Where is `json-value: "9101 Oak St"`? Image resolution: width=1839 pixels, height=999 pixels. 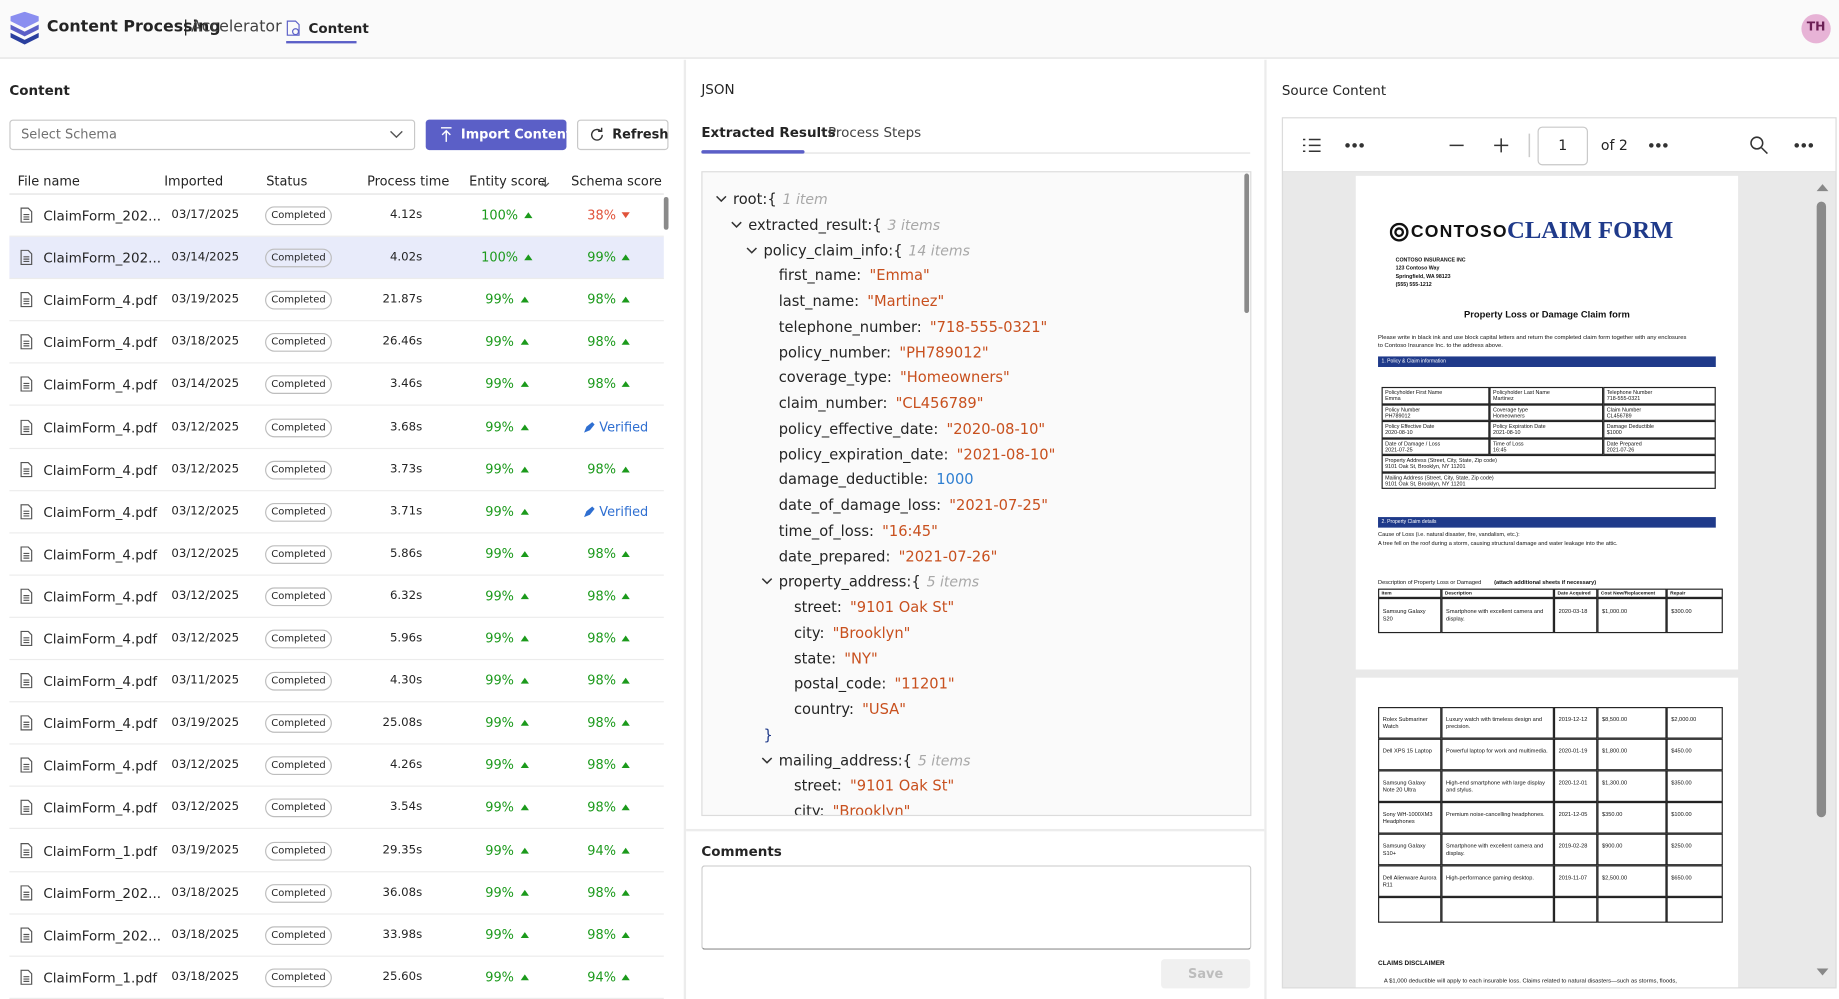 json-value: "9101 Oak St" is located at coordinates (902, 785).